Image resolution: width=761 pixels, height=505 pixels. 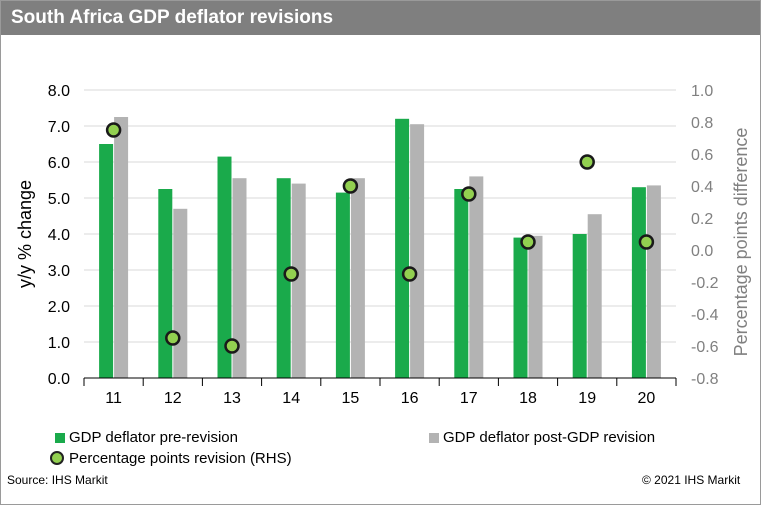 What do you see at coordinates (705, 347) in the screenshot?
I see `y2-tick-label: -0.6` at bounding box center [705, 347].